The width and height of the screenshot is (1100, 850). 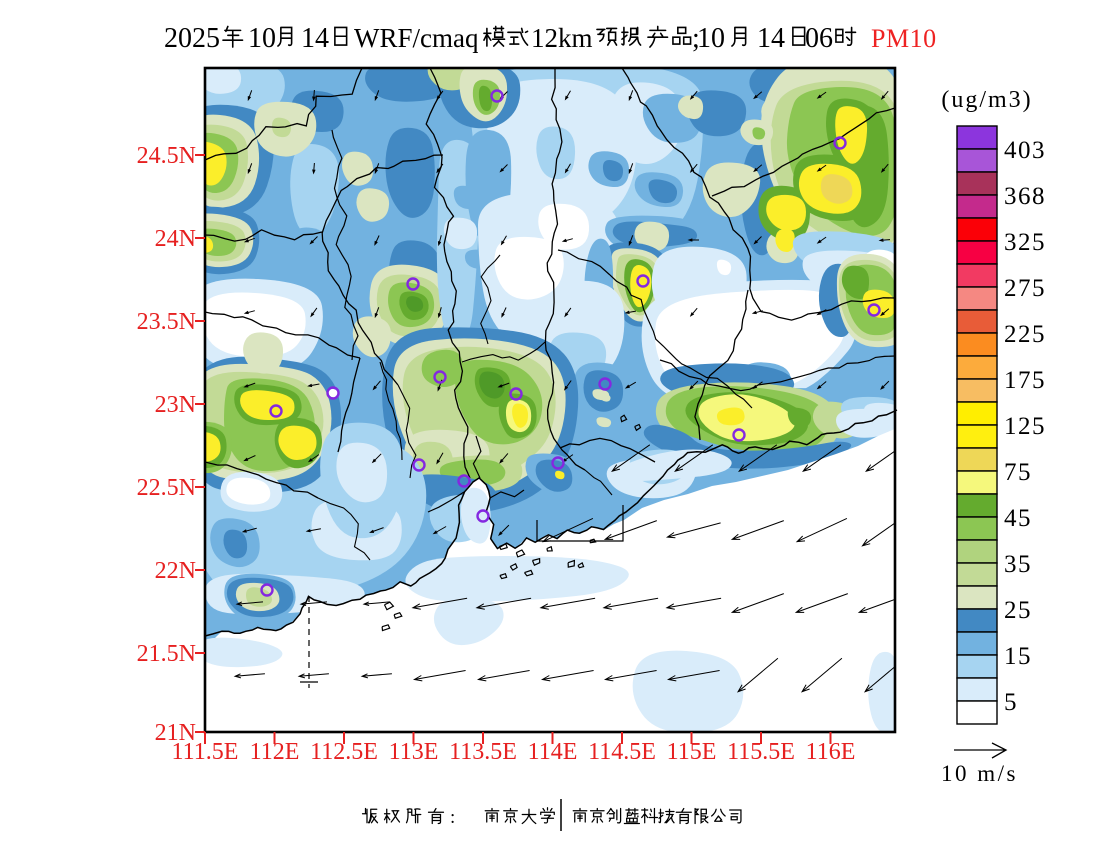 What do you see at coordinates (553, 752) in the screenshot?
I see `svg-text: 114E` at bounding box center [553, 752].